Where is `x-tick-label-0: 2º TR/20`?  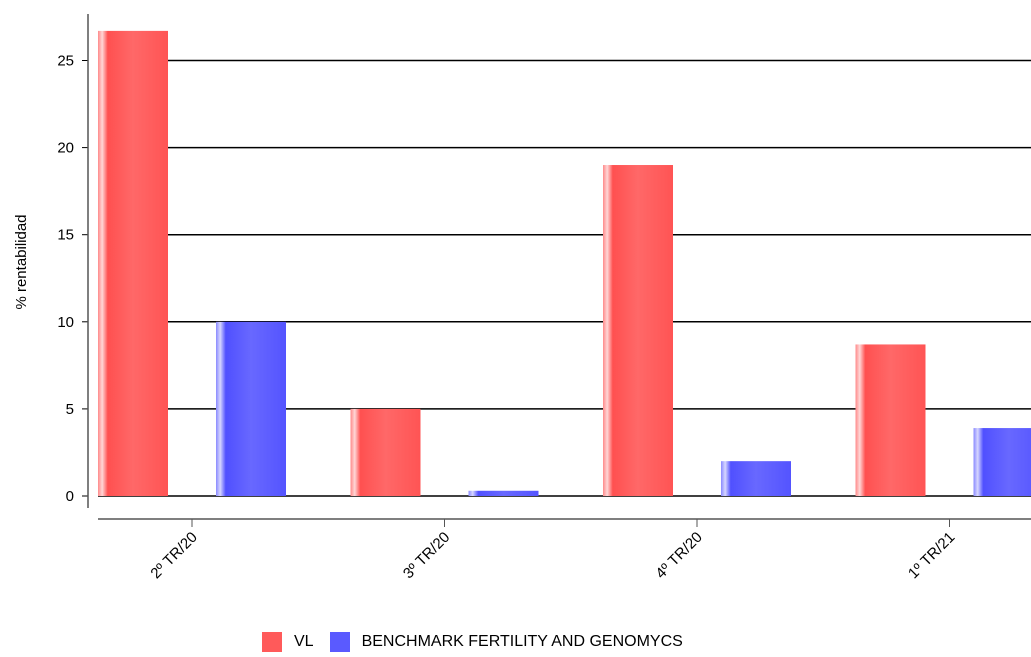 x-tick-label-0: 2º TR/20 is located at coordinates (173, 555).